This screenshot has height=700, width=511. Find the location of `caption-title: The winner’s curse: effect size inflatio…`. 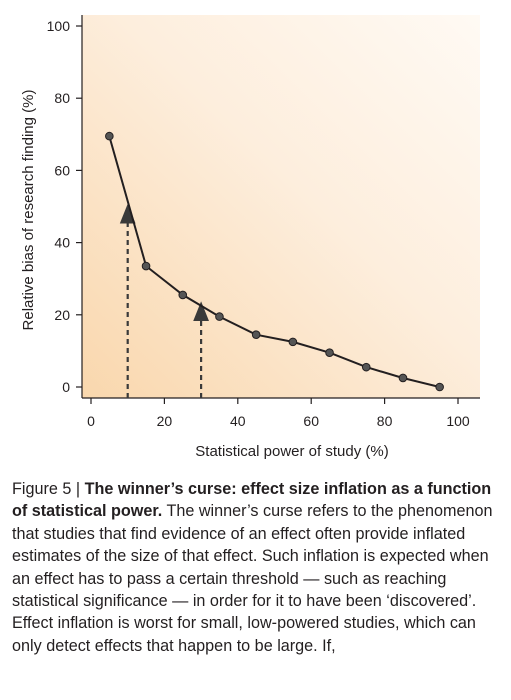

caption-title: The winner’s curse: effect size inflatio… is located at coordinates (252, 500).